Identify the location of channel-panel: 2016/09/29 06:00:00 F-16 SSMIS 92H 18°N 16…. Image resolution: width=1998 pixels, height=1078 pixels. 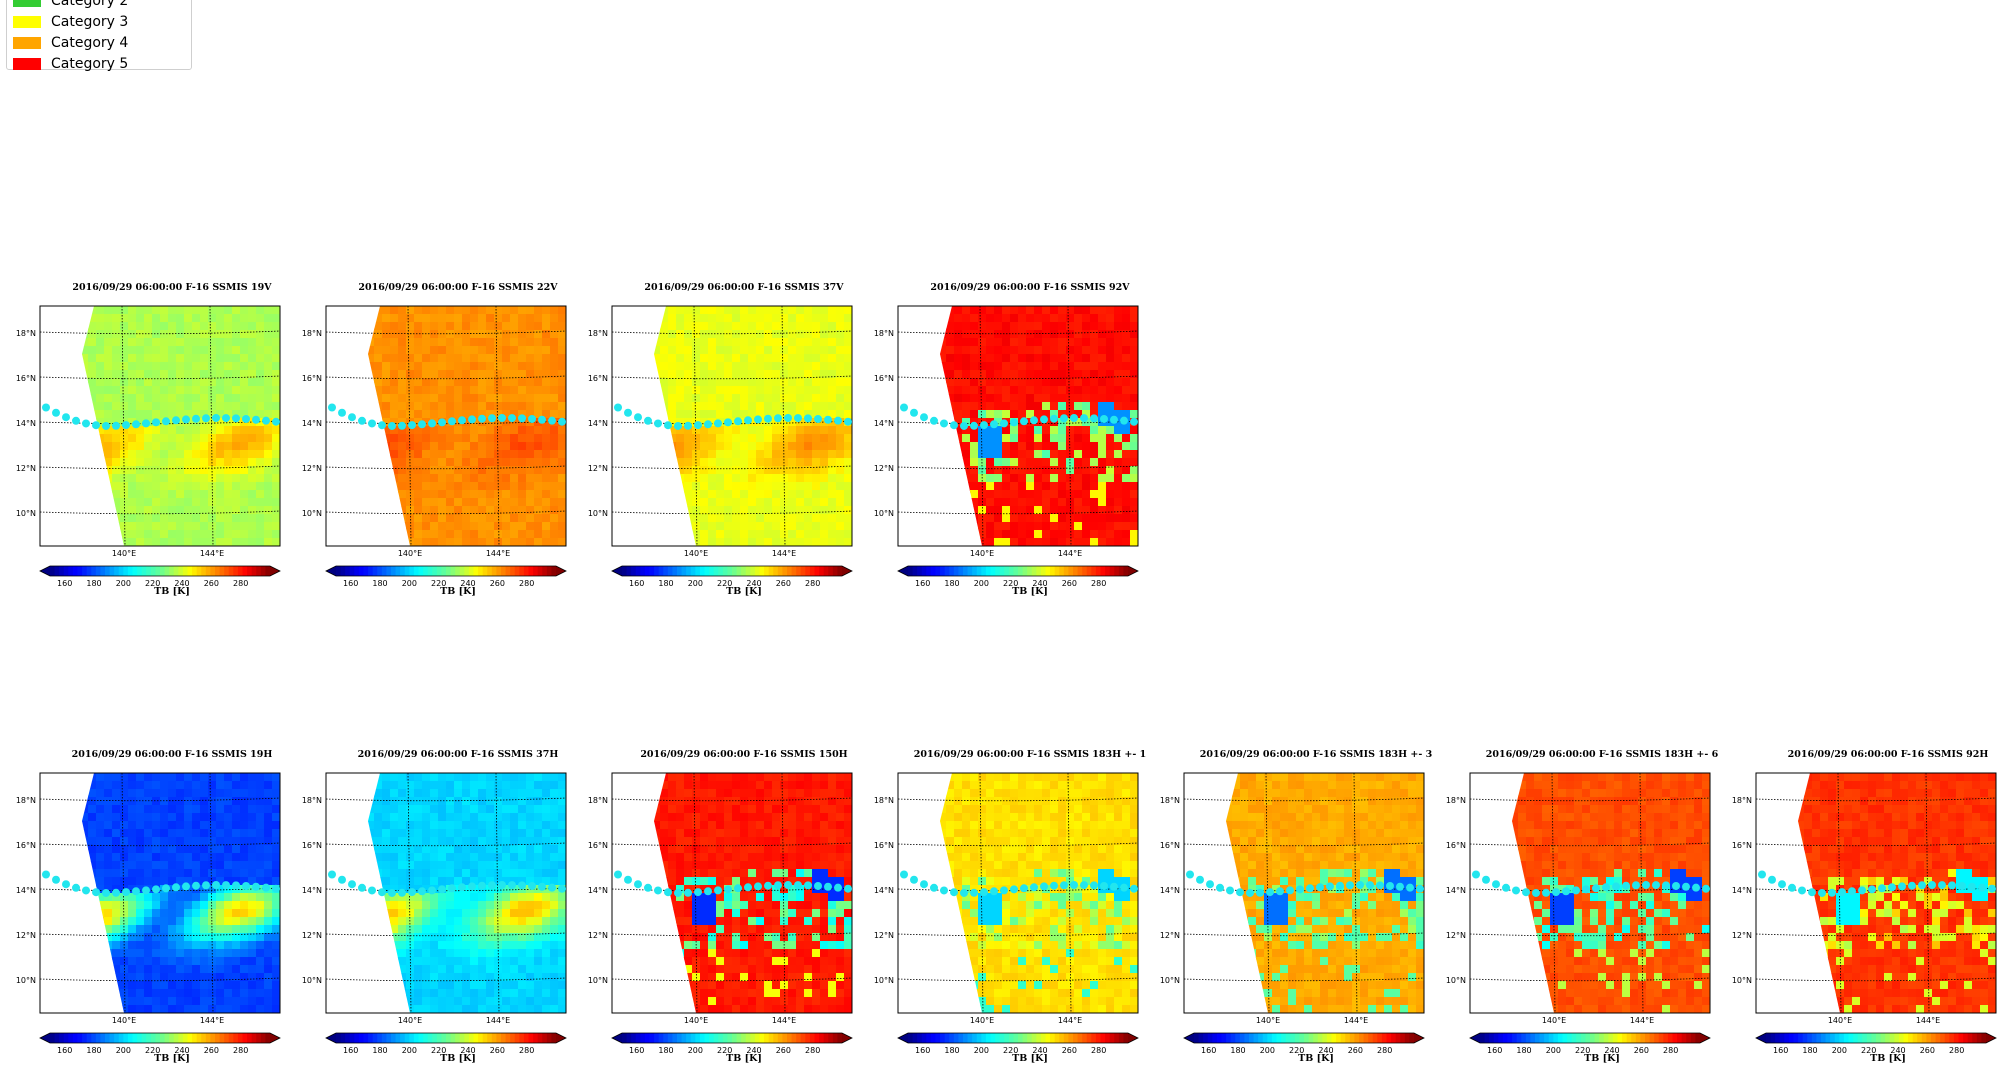
(1857, 904).